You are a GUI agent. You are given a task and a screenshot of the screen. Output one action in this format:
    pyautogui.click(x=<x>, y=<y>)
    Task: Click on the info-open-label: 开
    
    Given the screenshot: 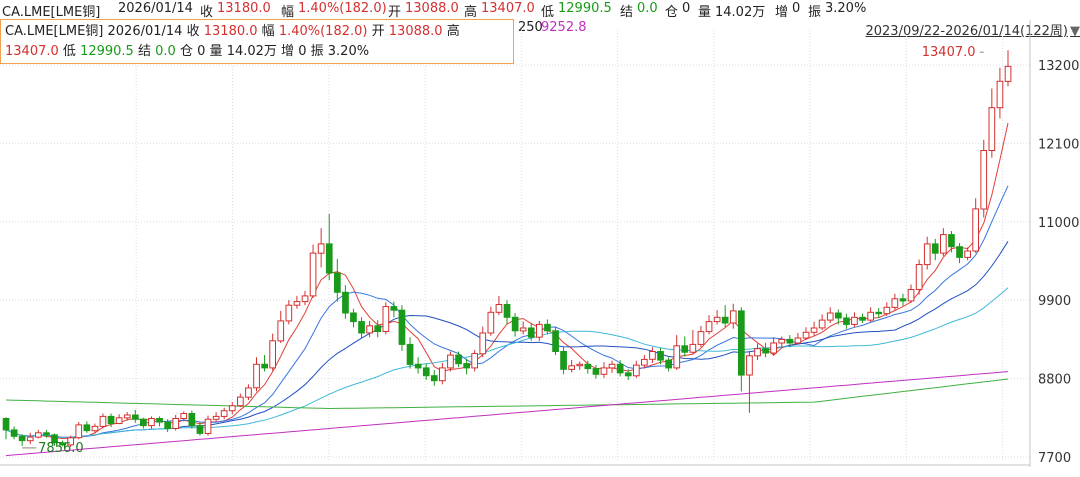 What is the action you would take?
    pyautogui.click(x=378, y=31)
    